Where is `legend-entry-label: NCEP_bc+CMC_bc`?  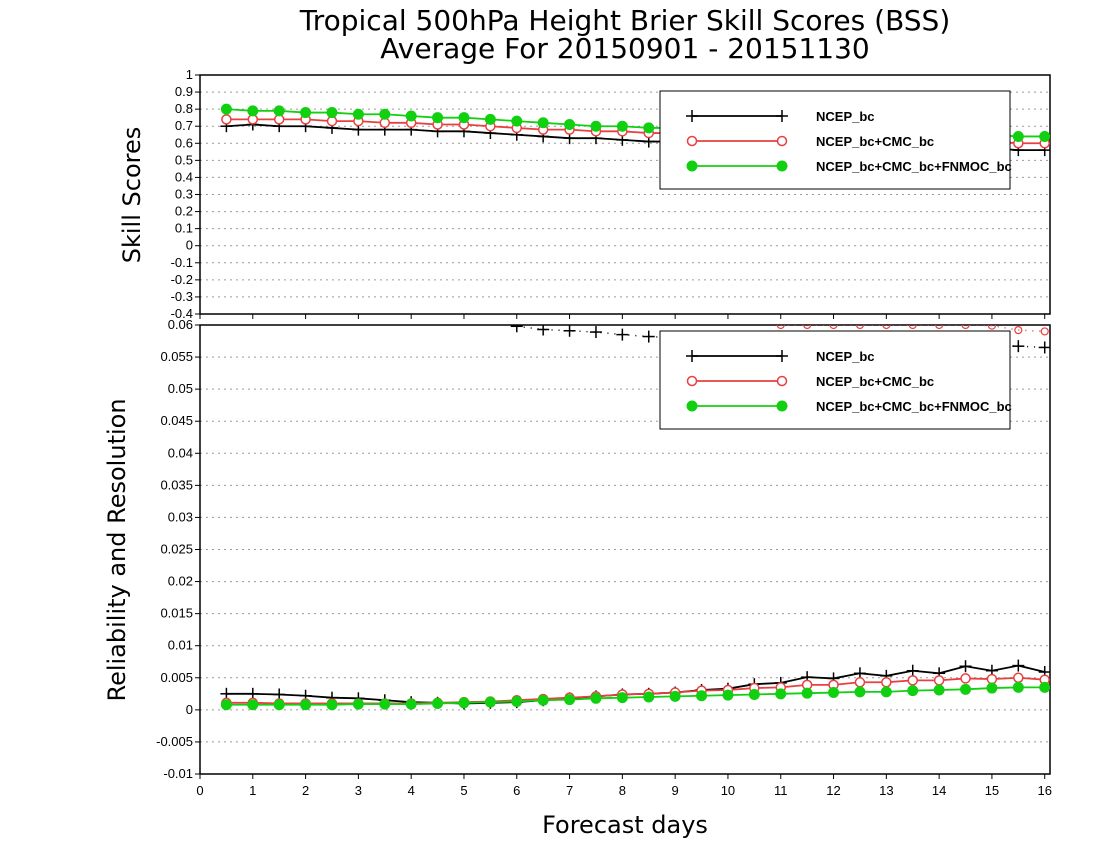 legend-entry-label: NCEP_bc+CMC_bc is located at coordinates (875, 381).